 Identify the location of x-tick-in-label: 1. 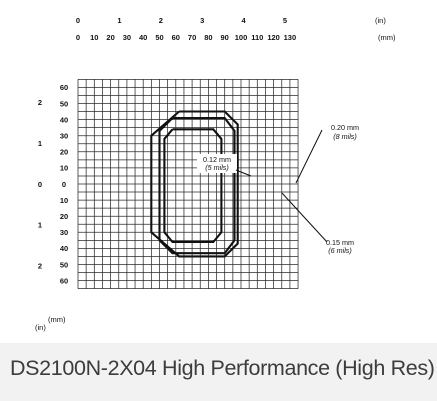
(119, 20).